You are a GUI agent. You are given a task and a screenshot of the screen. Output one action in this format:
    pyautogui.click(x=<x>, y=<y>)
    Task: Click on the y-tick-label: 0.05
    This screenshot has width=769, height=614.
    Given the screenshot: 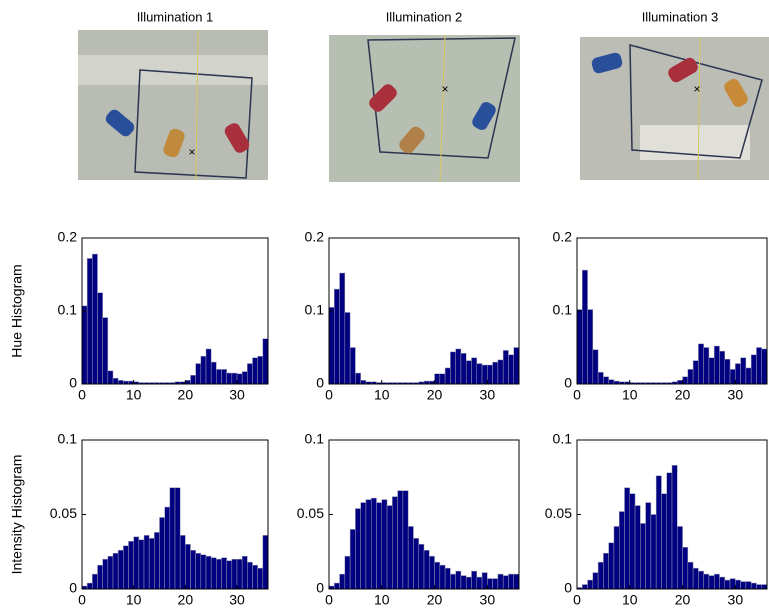 What is the action you would take?
    pyautogui.click(x=558, y=513)
    